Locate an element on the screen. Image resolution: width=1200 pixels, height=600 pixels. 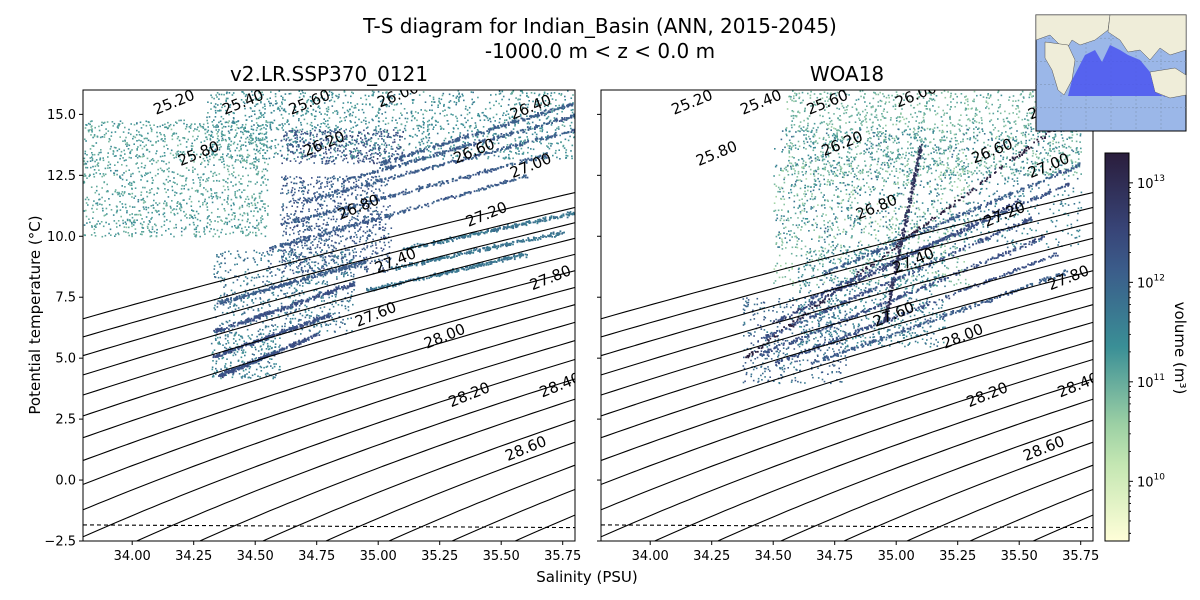
panel-title-model: v2.LR.SSP370_0121 is located at coordinates (329, 74).